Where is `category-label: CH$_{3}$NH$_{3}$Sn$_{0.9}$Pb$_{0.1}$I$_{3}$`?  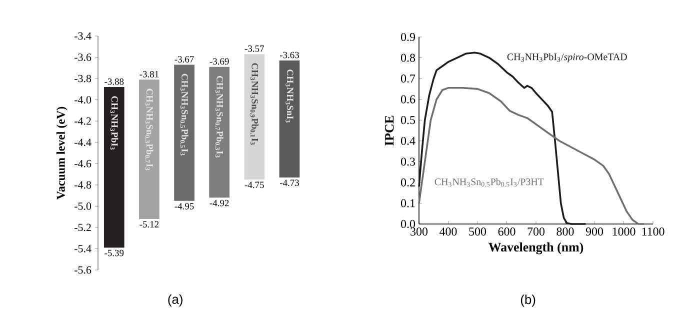
category-label: CH$_{3}$NH$_{3}$Sn$_{0.9}$Pb$_{0.1}$I$_{3}$ is located at coordinates (254, 104).